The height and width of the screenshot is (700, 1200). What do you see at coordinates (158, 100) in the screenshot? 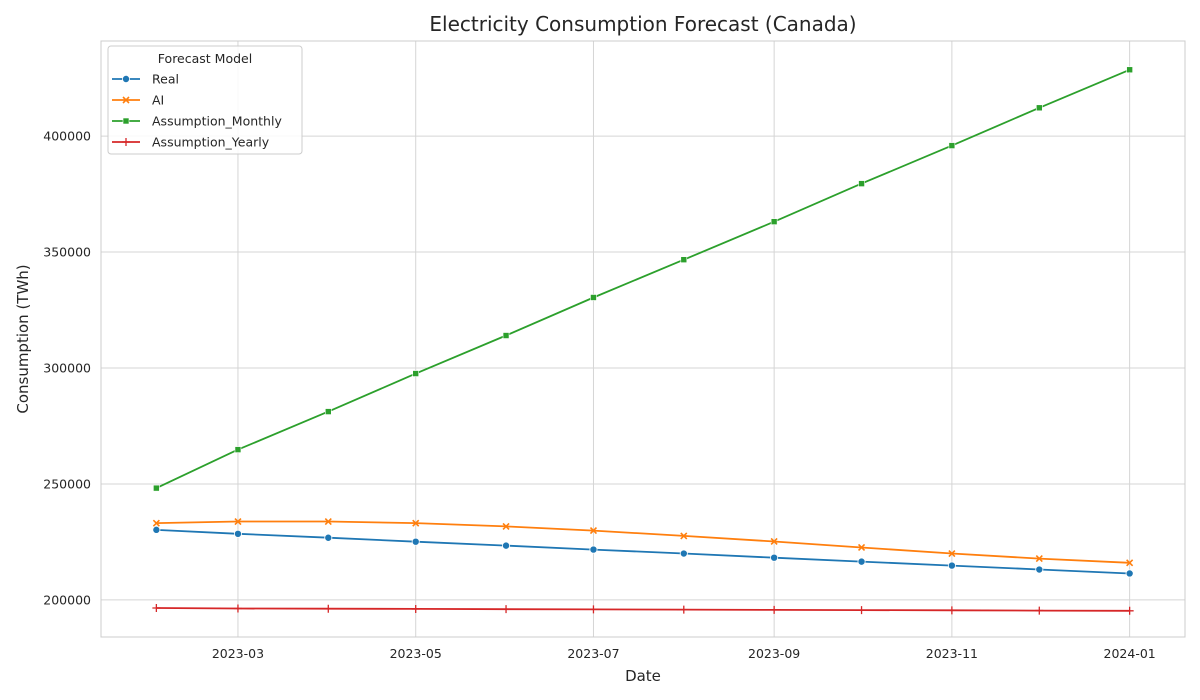
I see `legend-label: AI` at bounding box center [158, 100].